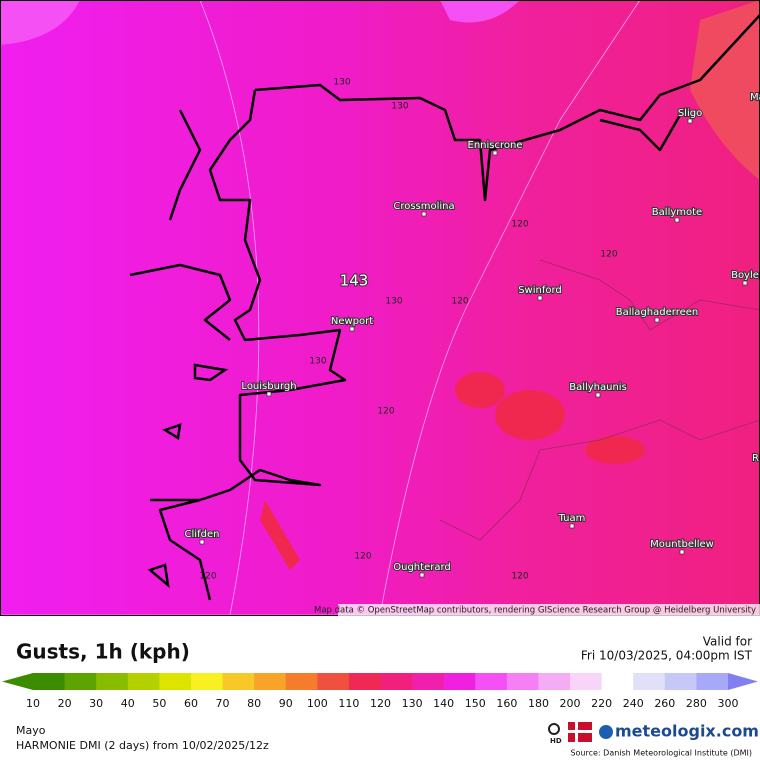 This screenshot has width=760, height=760. Describe the element at coordinates (65, 703) in the screenshot. I see `scale-label: 20` at that location.